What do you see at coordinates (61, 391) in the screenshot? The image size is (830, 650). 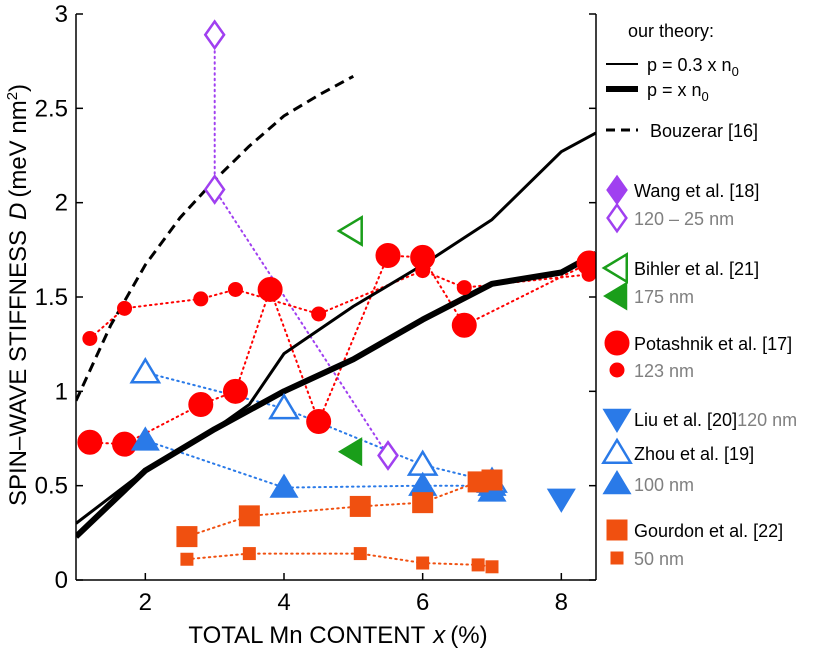 I see `y-tick-label-2: 1` at bounding box center [61, 391].